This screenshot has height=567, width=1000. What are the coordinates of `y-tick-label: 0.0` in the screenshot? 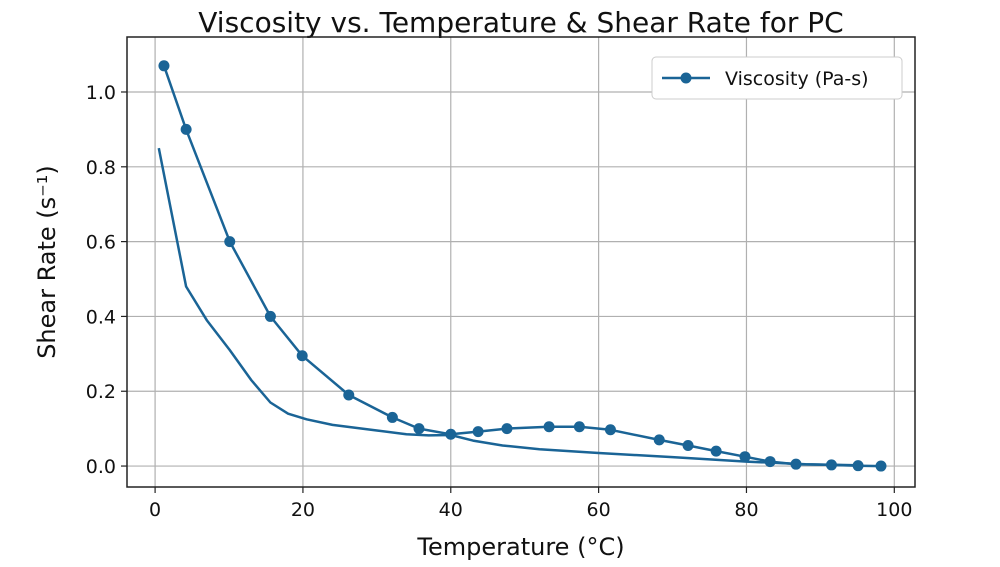 It's located at (101, 467).